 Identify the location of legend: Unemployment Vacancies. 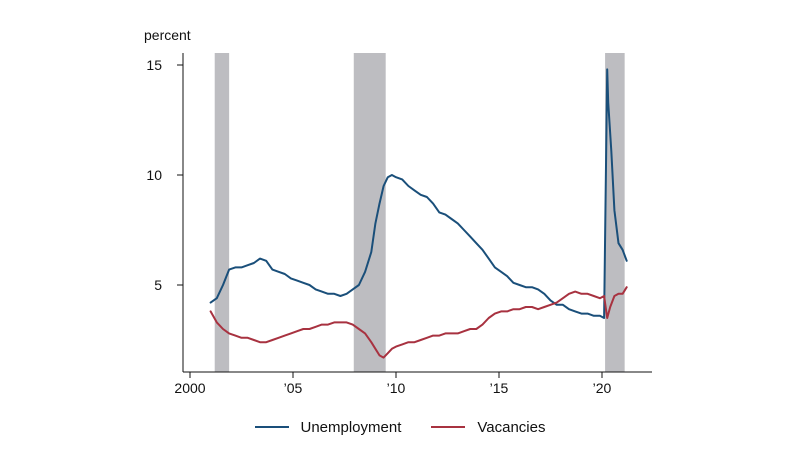
(400, 427).